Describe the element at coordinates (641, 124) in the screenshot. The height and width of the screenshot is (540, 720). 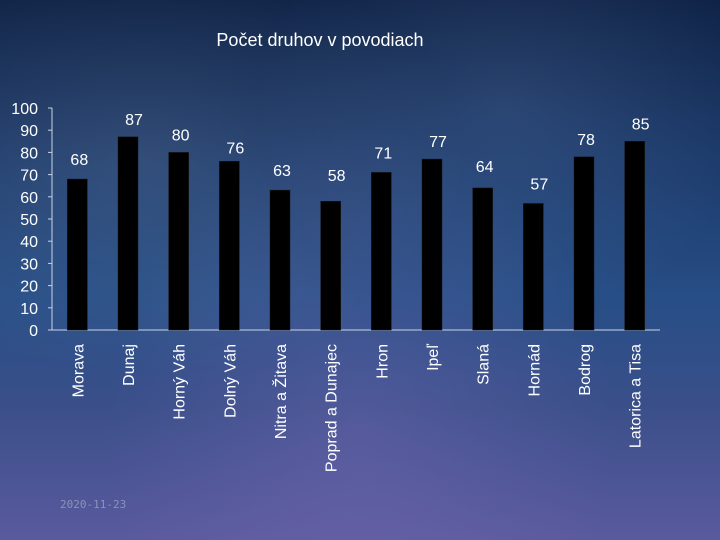
I see `data-label: 85` at that location.